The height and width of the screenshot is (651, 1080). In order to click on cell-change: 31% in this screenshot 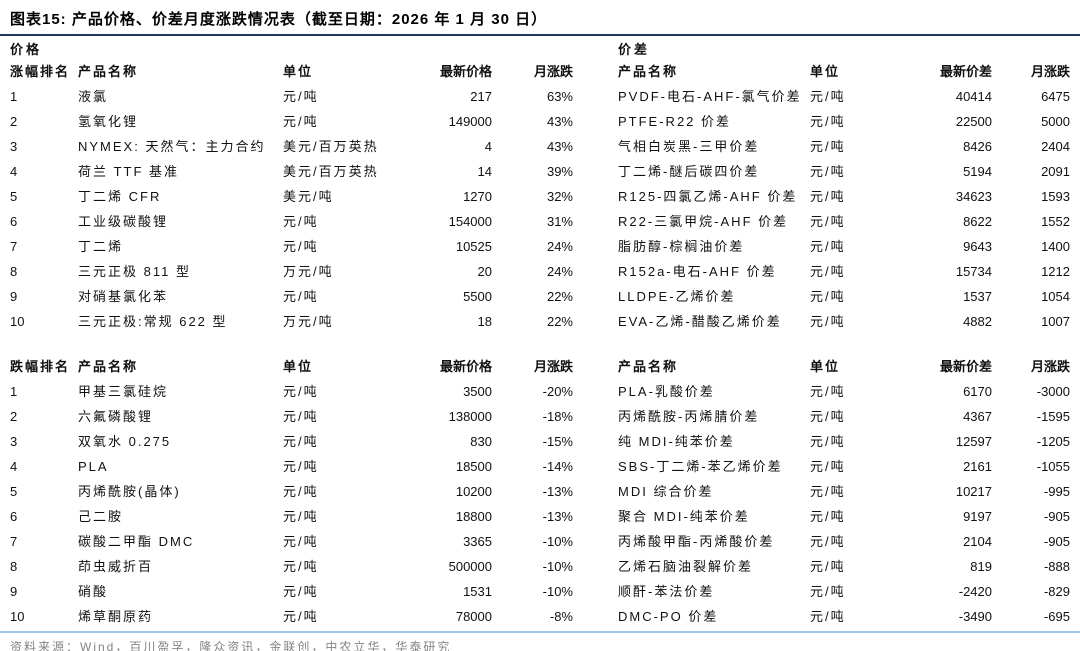, I will do `click(559, 221)`.